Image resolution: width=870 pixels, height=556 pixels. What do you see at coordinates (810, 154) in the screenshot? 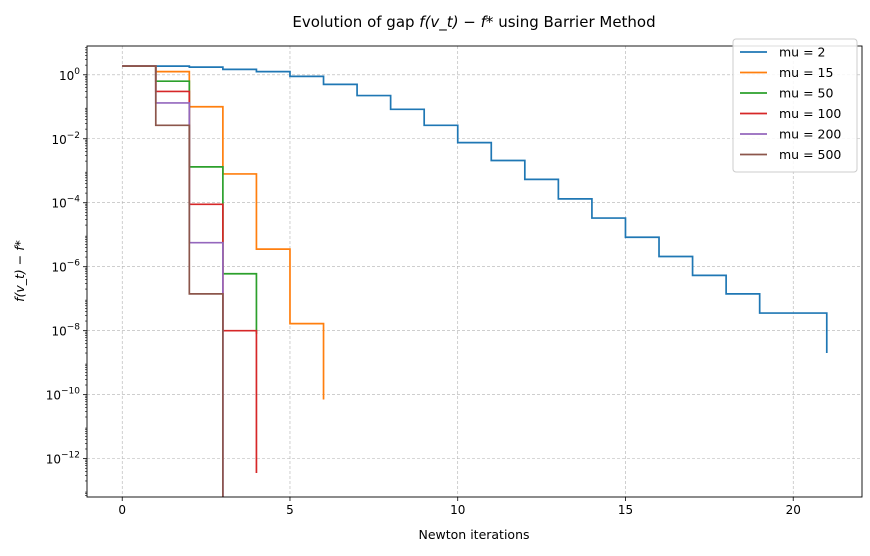
I see `legend-label: mu = 500` at bounding box center [810, 154].